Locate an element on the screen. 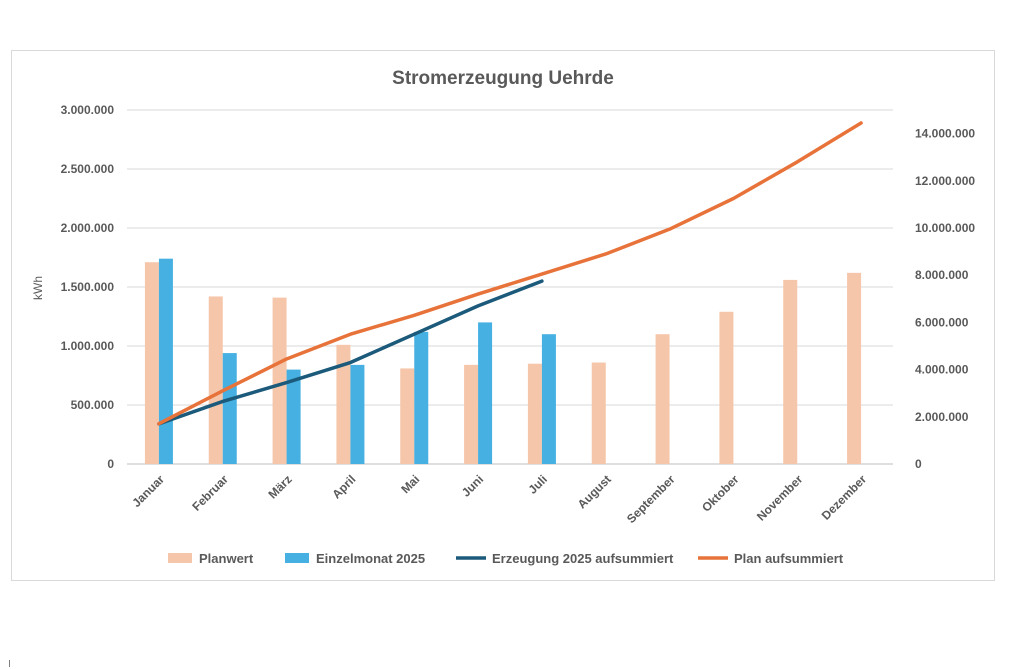 This screenshot has width=1024, height=669. page-corner-mark is located at coordinates (9, 663).